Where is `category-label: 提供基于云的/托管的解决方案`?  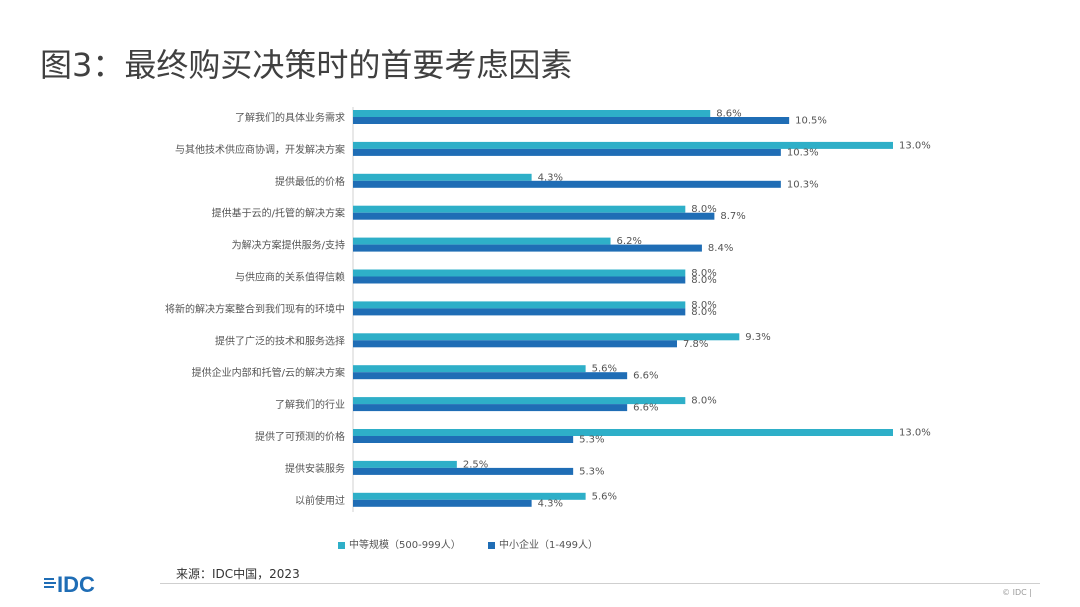 category-label: 提供基于云的/托管的解决方案 is located at coordinates (278, 213).